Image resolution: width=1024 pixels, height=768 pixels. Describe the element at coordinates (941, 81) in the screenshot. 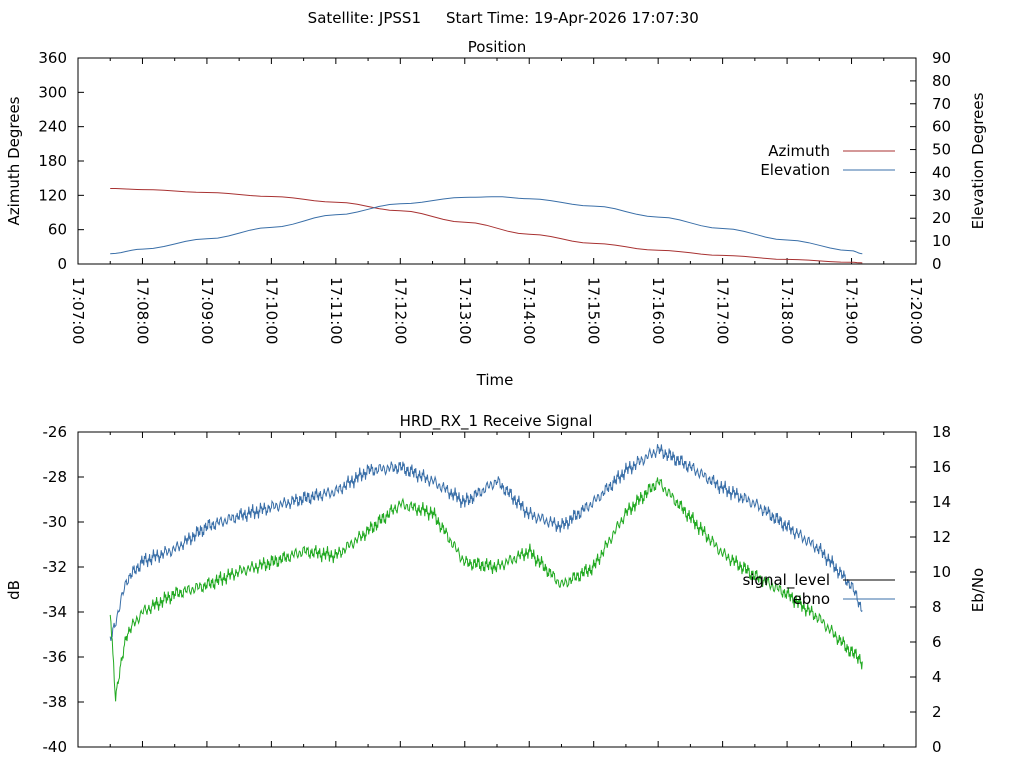

I see `y2-tick-label: 80` at that location.